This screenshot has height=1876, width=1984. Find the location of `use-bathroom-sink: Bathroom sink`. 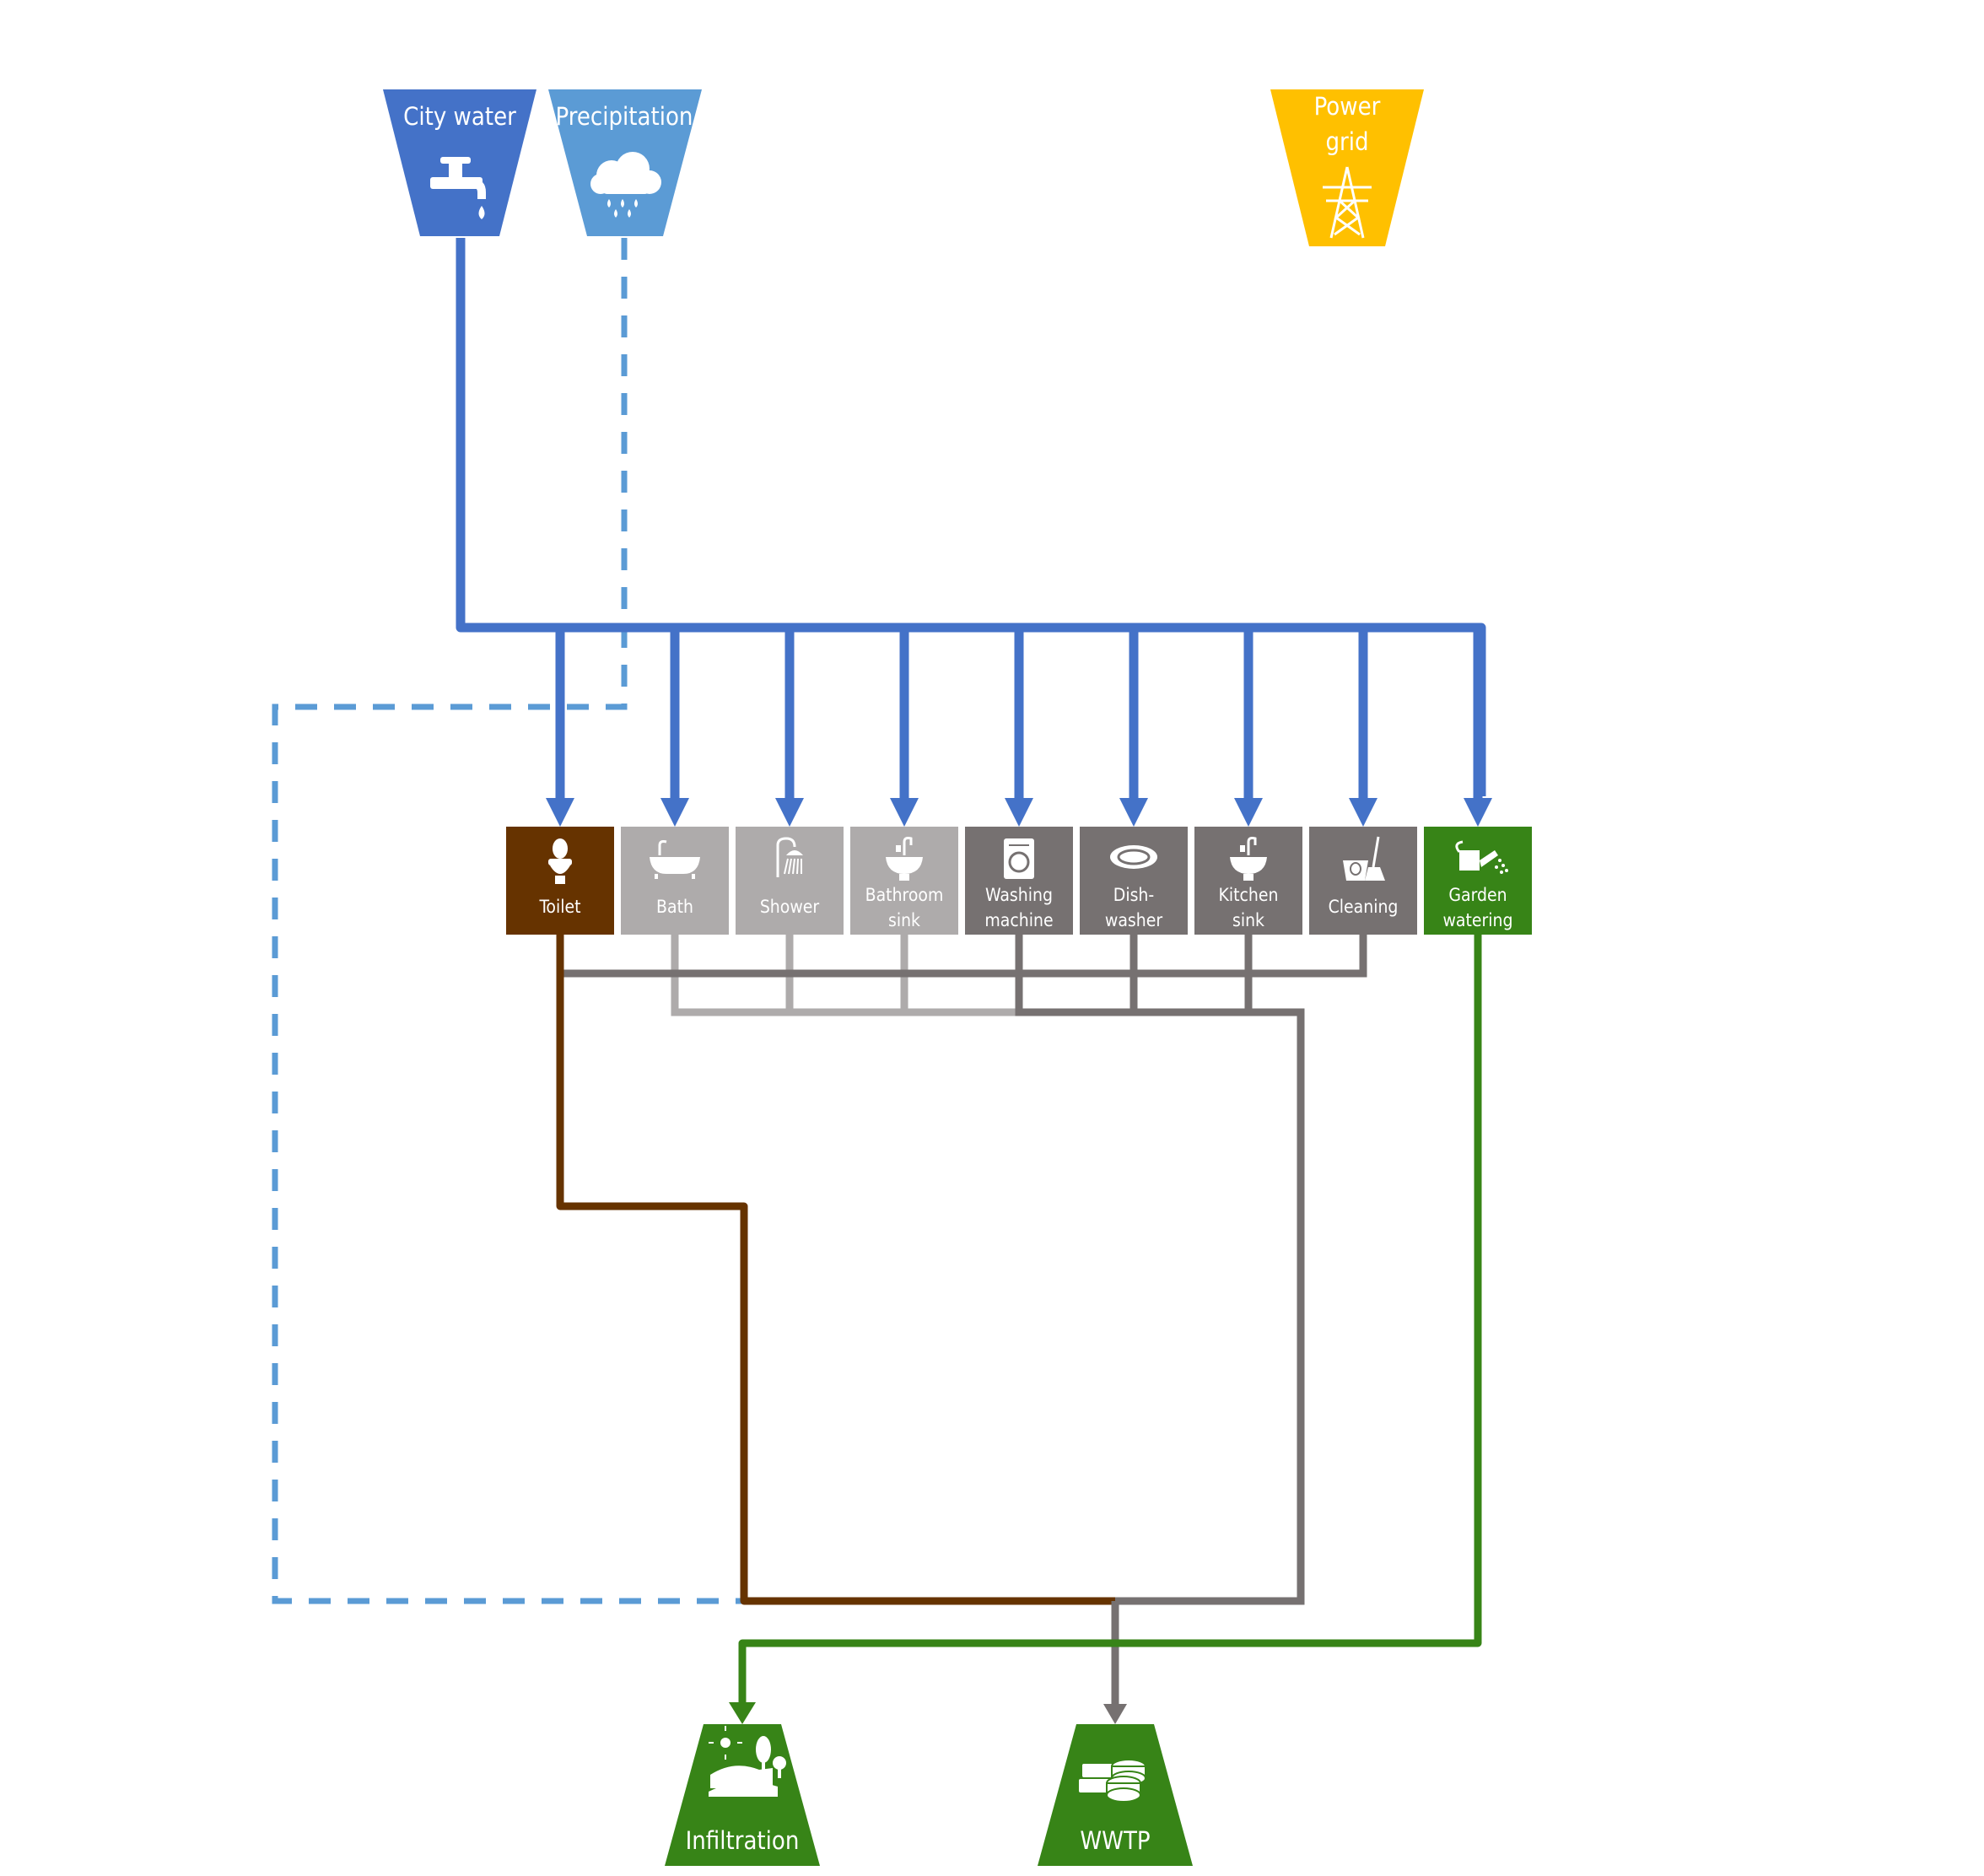

use-bathroom-sink: Bathroom sink is located at coordinates (904, 881).